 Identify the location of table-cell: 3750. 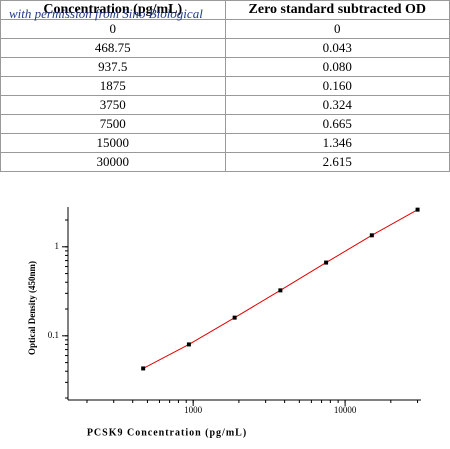
(113, 105).